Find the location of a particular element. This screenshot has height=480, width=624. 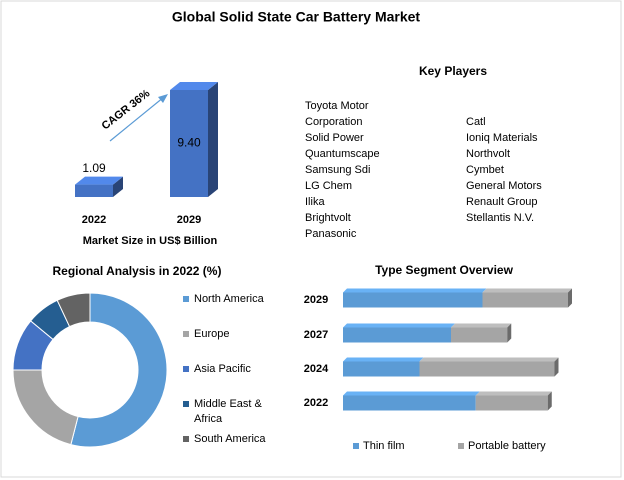

key-players-title: Key Players is located at coordinates (453, 71).